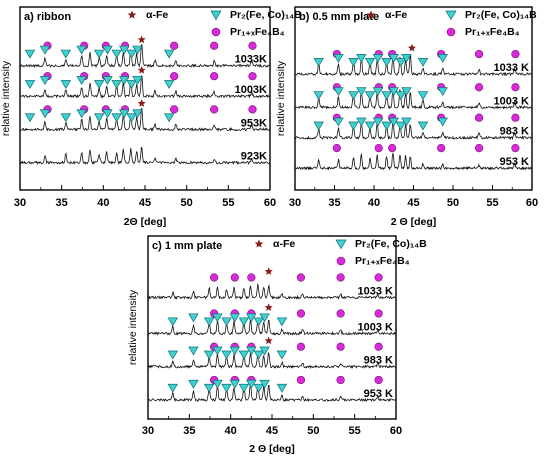 Image resolution: width=550 pixels, height=459 pixels. I want to click on xrd-trace-953k, so click(272, 393).